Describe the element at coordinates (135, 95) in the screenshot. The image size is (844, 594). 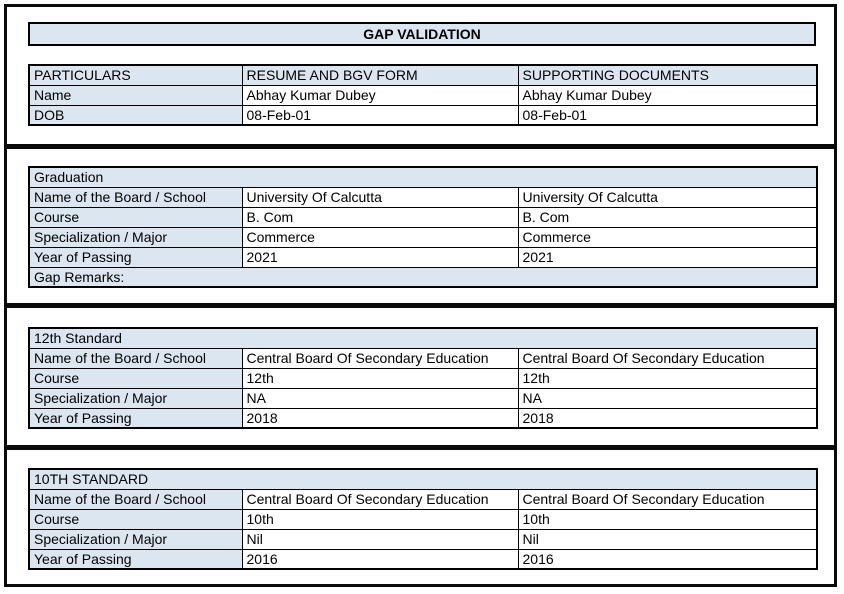
I see `row-label-cell: Name` at that location.